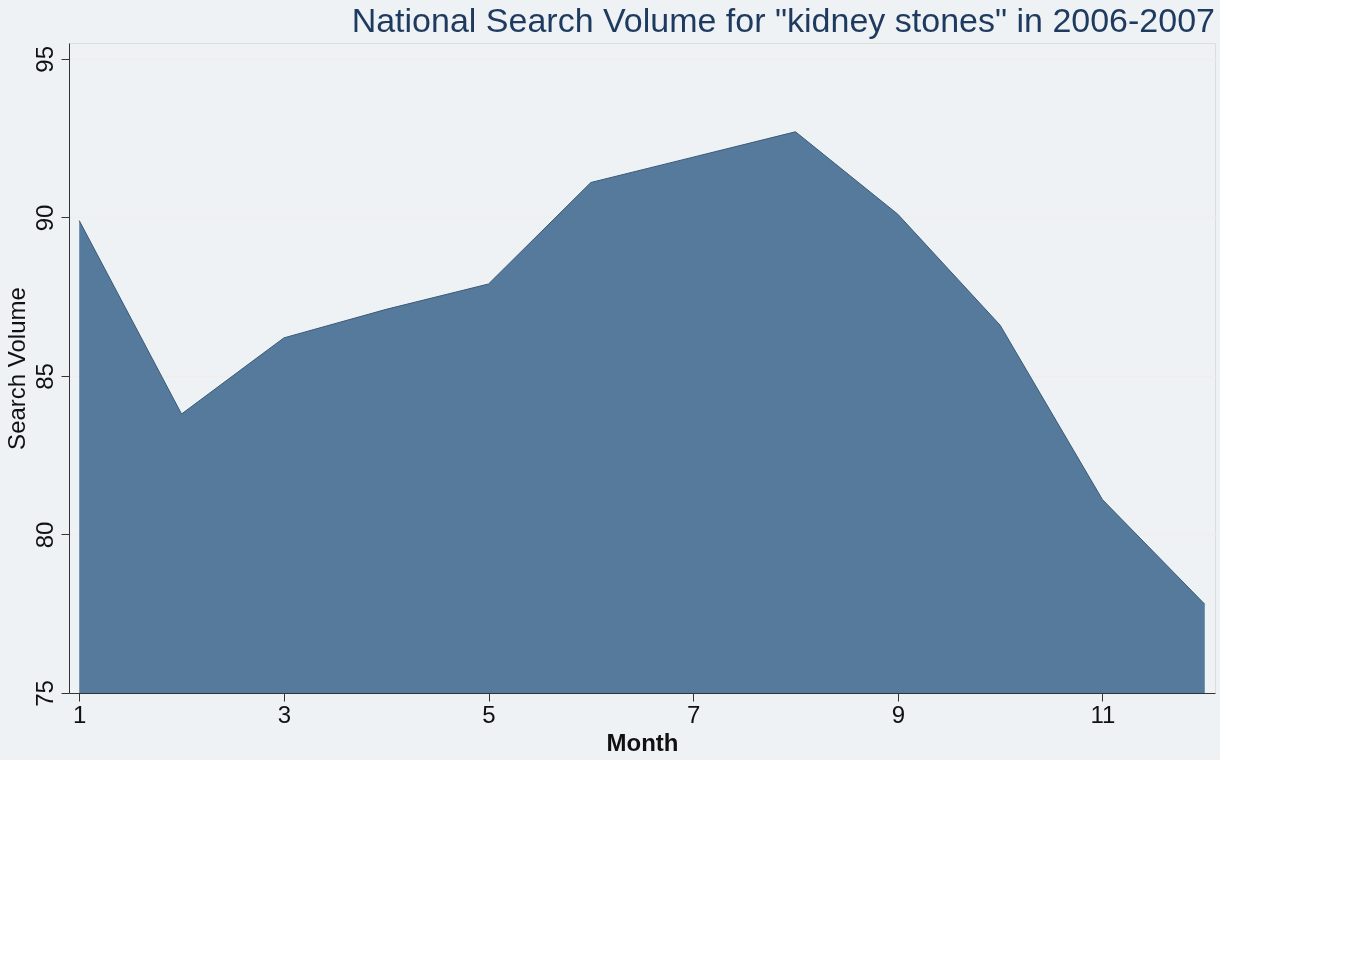  Describe the element at coordinates (16, 368) in the screenshot. I see `y-axis-title: Search Volume` at that location.